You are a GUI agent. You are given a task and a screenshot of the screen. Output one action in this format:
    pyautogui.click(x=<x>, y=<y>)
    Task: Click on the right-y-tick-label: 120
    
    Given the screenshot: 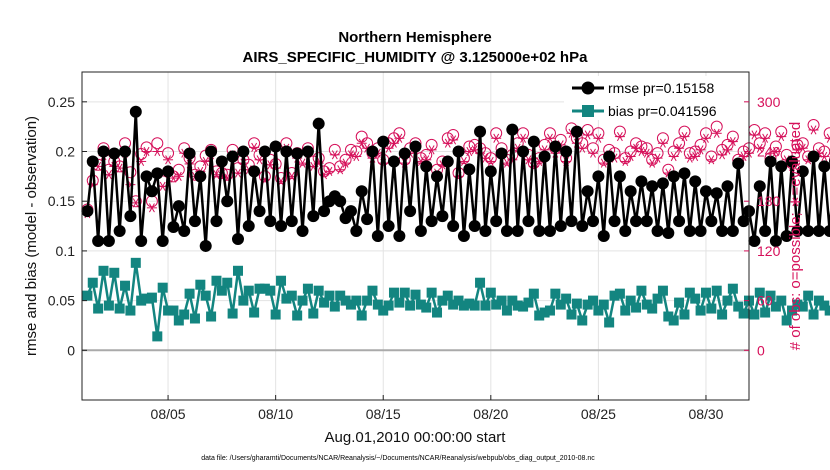 What is the action you would take?
    pyautogui.click(x=769, y=251)
    